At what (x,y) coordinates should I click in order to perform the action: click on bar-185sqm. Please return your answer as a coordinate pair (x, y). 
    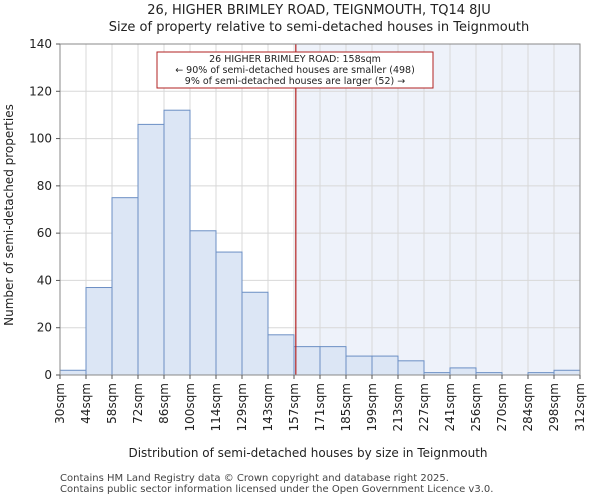
    Looking at the image, I should click on (359, 365).